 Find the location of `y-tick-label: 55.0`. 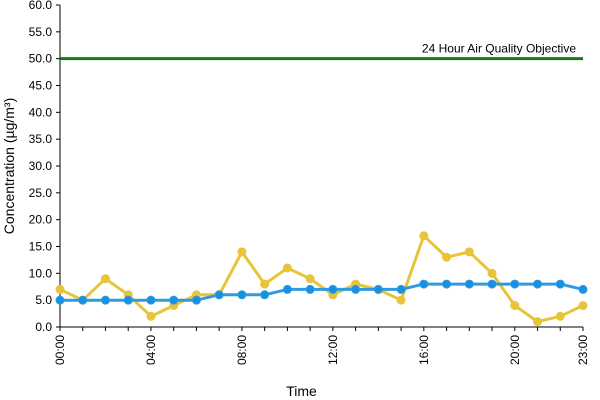

y-tick-label: 55.0 is located at coordinates (41, 32).